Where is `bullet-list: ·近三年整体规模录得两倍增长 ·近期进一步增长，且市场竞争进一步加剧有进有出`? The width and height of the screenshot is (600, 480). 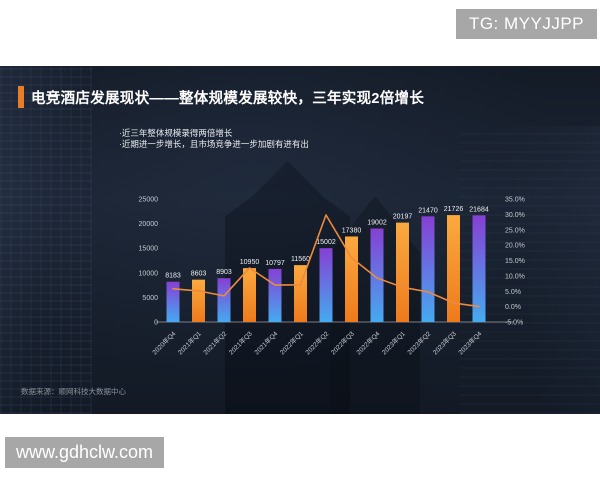 bullet-list: ·近三年整体规模录得两倍增长 ·近期进一步增长，且市场竞争进一步加剧有进有出 is located at coordinates (214, 138).